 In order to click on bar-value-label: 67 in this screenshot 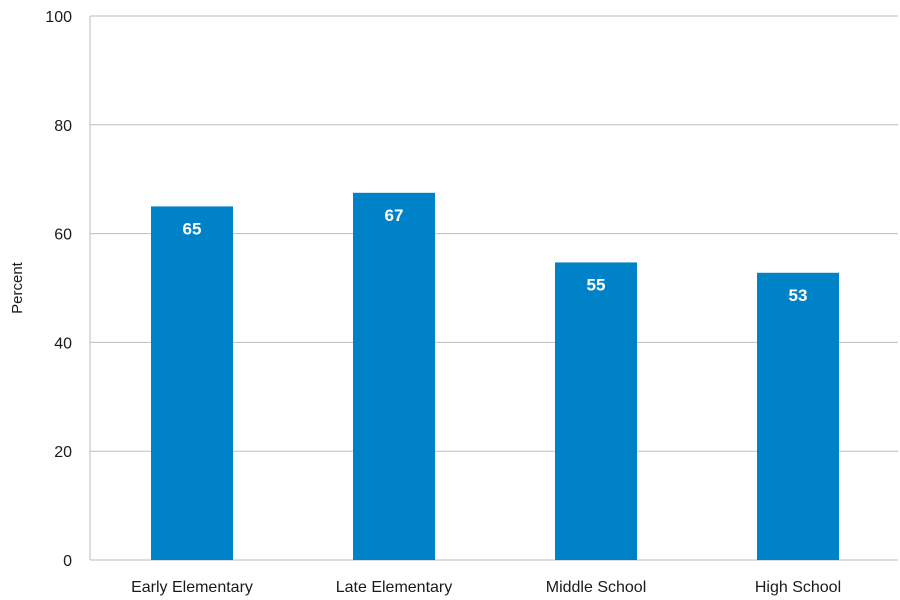, I will do `click(394, 215)`.